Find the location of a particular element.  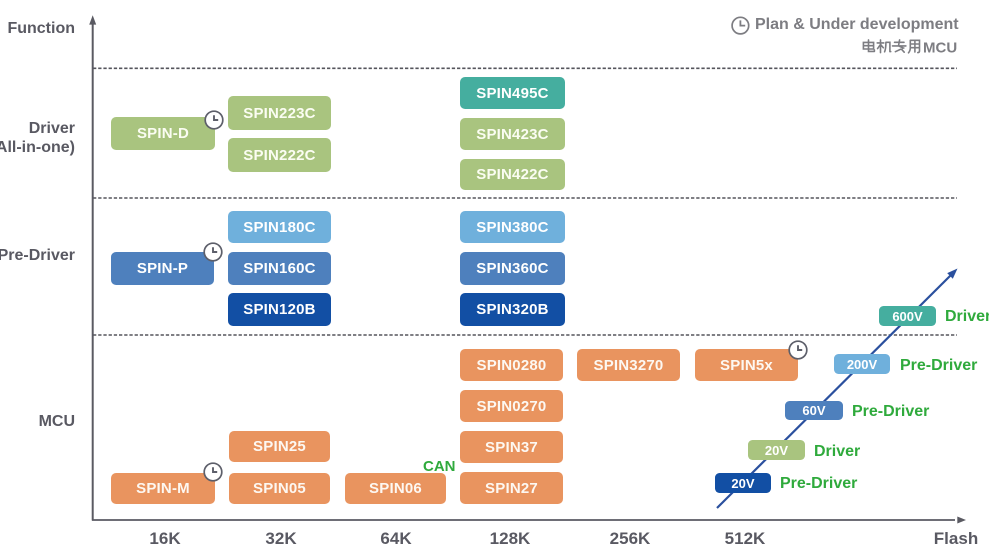

svg-text: MCU is located at coordinates (940, 47).